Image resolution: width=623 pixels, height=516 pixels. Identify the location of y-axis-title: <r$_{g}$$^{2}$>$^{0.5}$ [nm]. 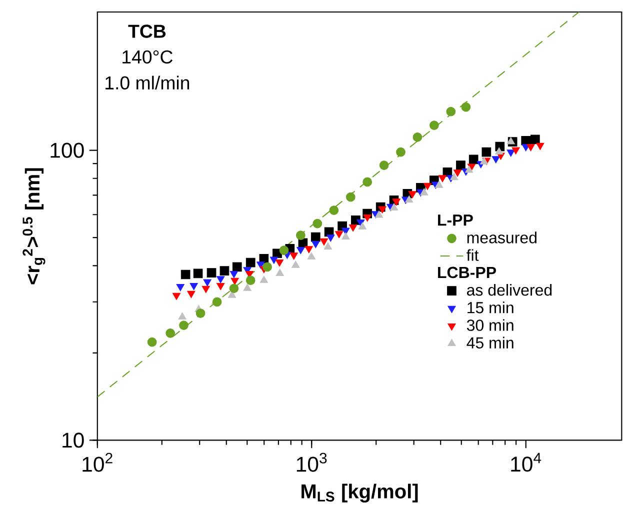
(34, 226).